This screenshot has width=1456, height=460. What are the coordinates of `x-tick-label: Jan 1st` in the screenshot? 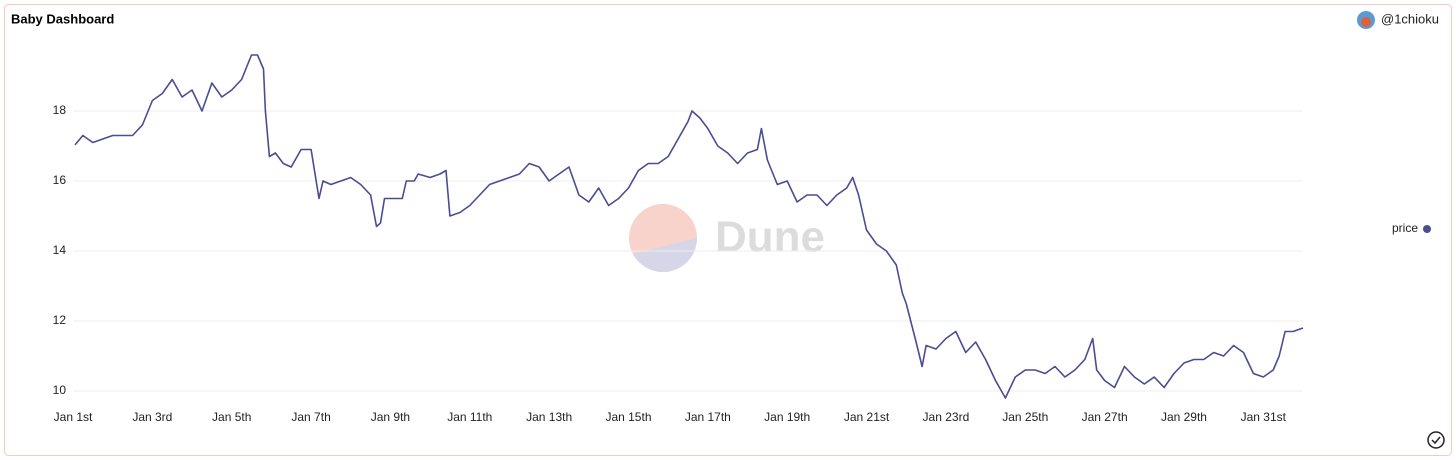 It's located at (73, 417).